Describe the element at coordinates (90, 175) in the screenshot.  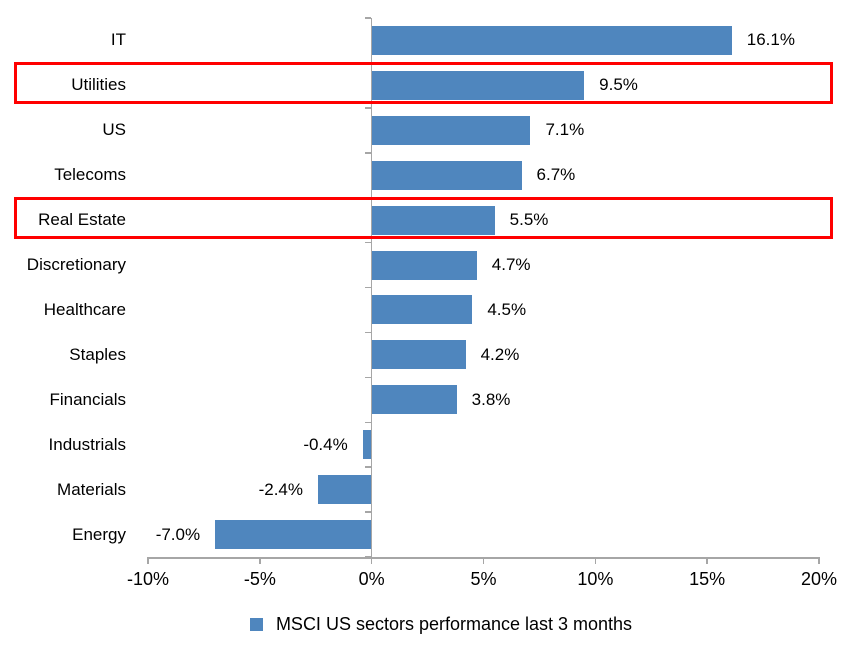
I see `category-label: Telecoms` at that location.